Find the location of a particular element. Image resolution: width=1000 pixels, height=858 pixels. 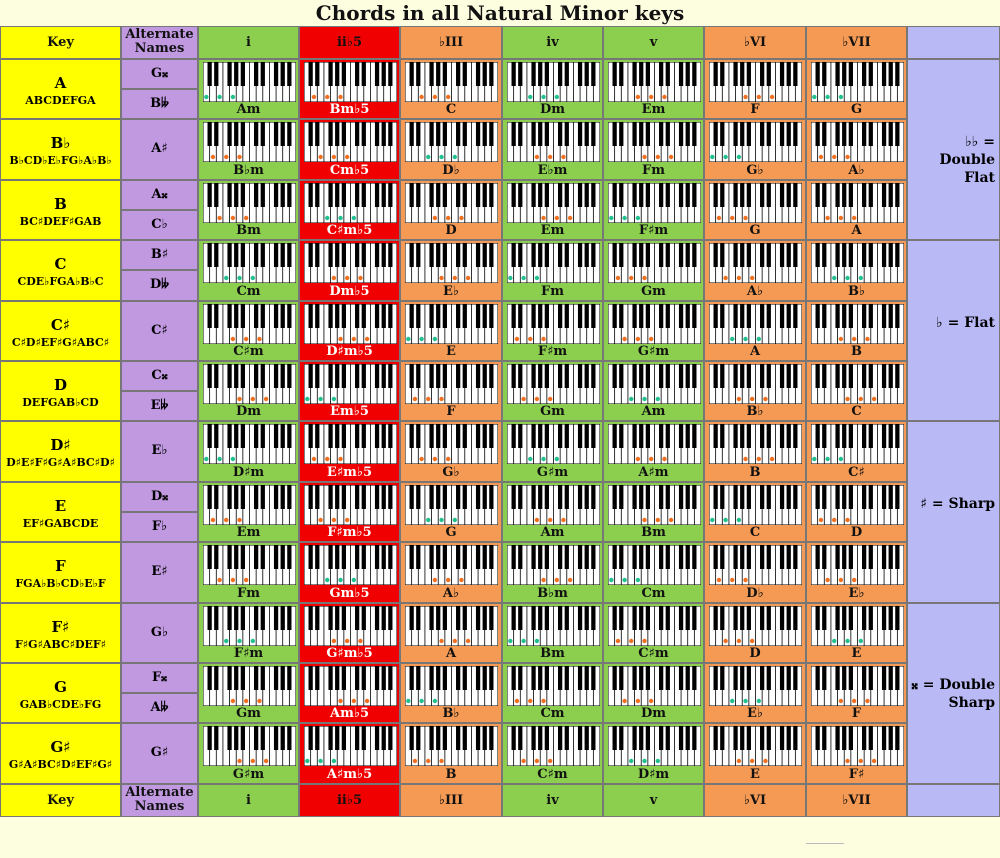

header-degree: ♭VII is located at coordinates (856, 42).